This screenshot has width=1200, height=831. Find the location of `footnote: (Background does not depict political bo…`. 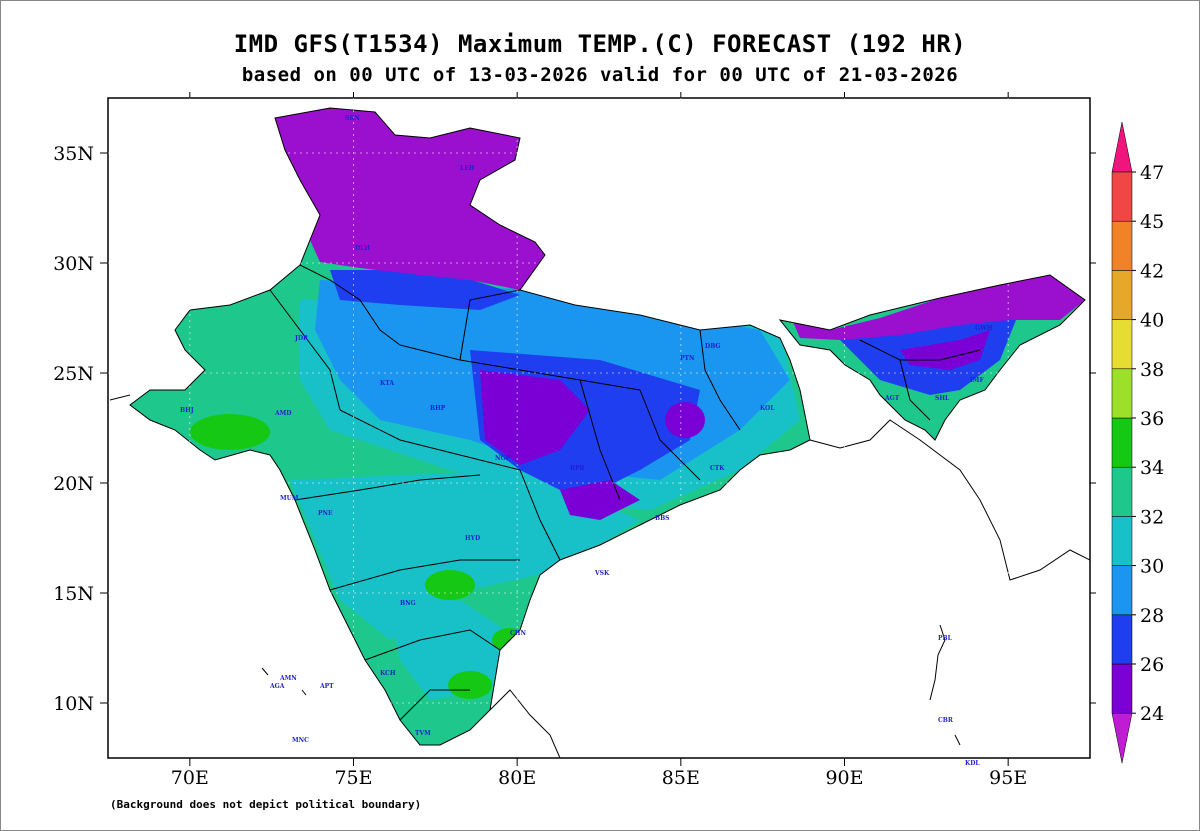

footnote: (Background does not depict political bo… is located at coordinates (266, 804).